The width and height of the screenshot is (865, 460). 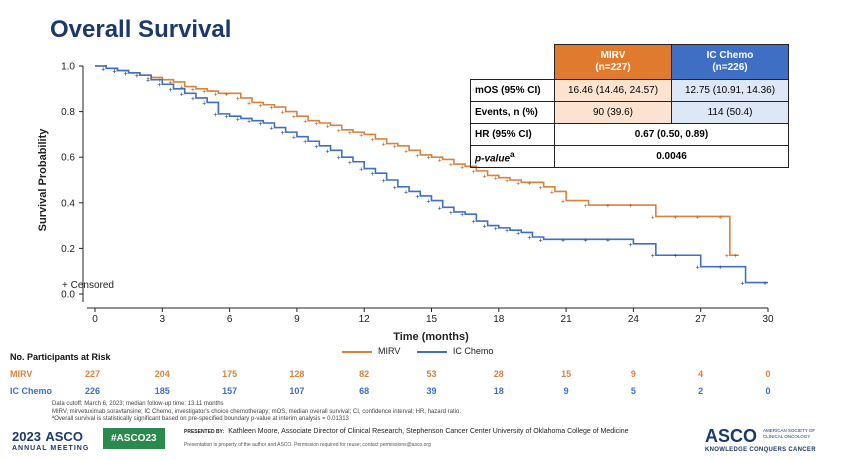 I want to click on mos-mirv: 16.46 (14.46, 24.57), so click(x=613, y=90).